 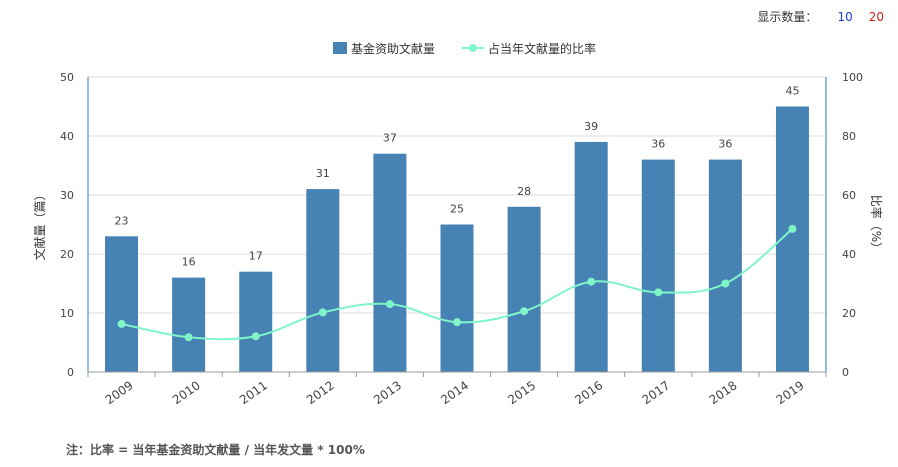 What do you see at coordinates (792, 91) in the screenshot?
I see `bar-value-label: 45` at bounding box center [792, 91].